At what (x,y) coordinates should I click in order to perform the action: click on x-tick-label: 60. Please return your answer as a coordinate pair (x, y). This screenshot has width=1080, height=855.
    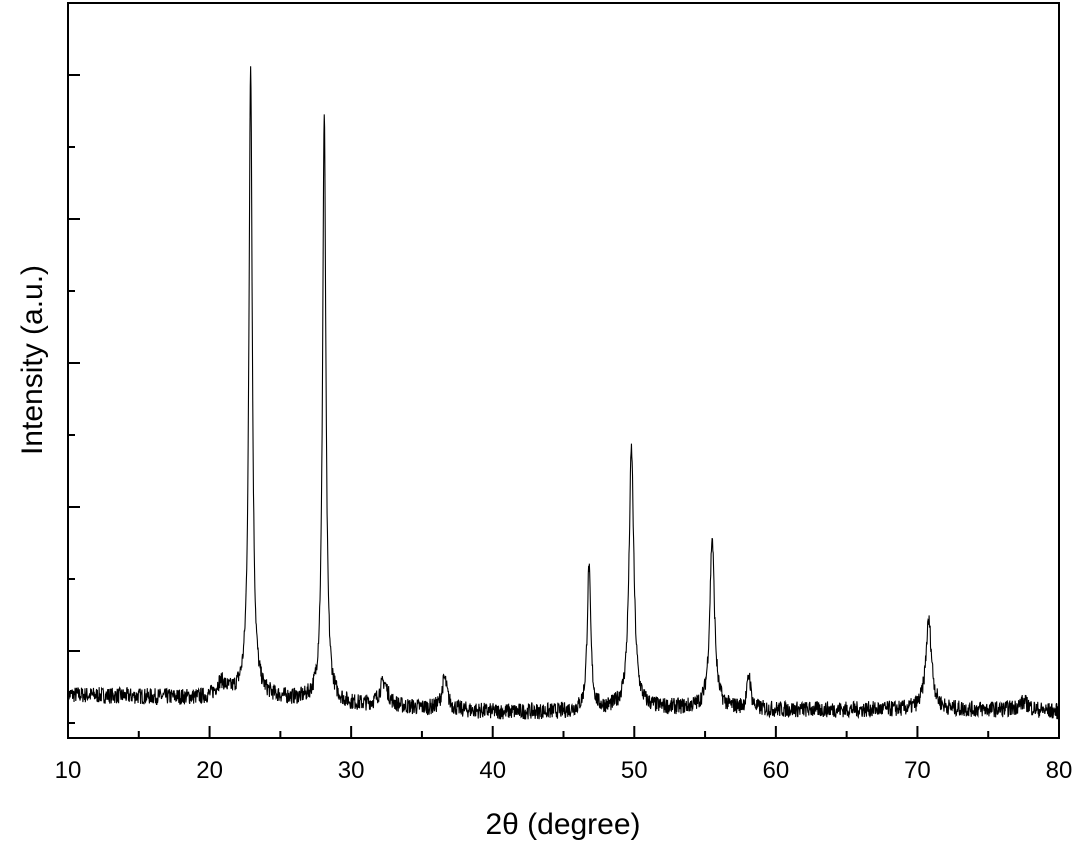
    Looking at the image, I should click on (776, 770).